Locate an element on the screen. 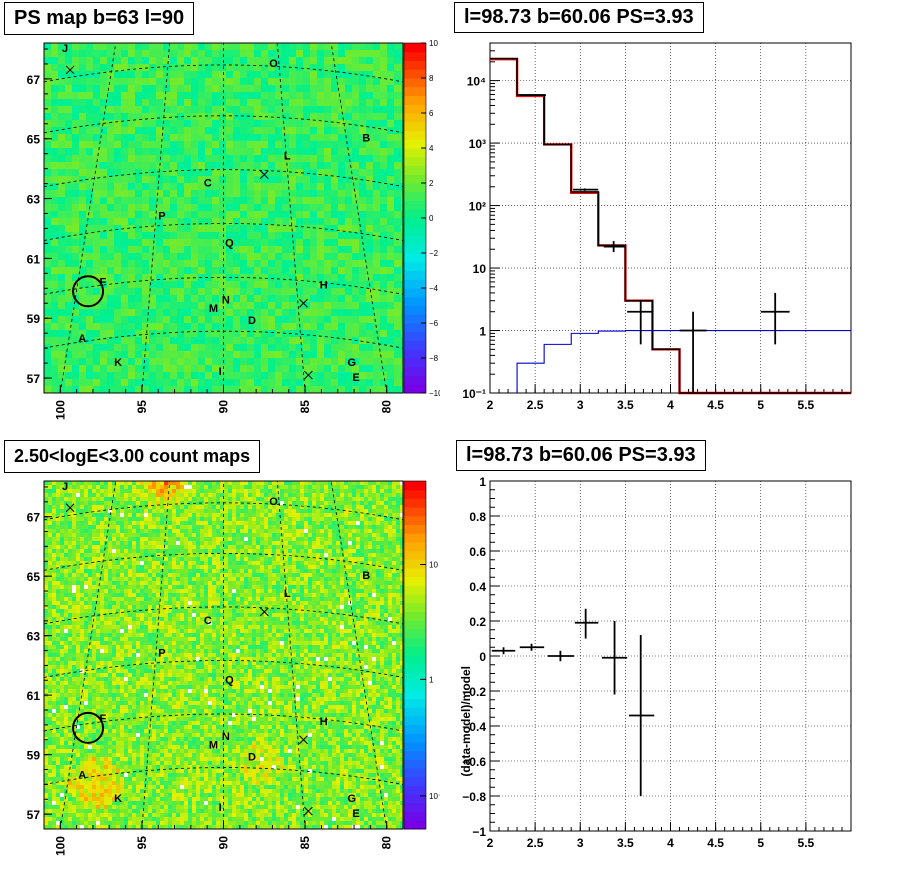 Image resolution: width=898 pixels, height=875 pixels. y-tick-label: 10² is located at coordinates (477, 207).